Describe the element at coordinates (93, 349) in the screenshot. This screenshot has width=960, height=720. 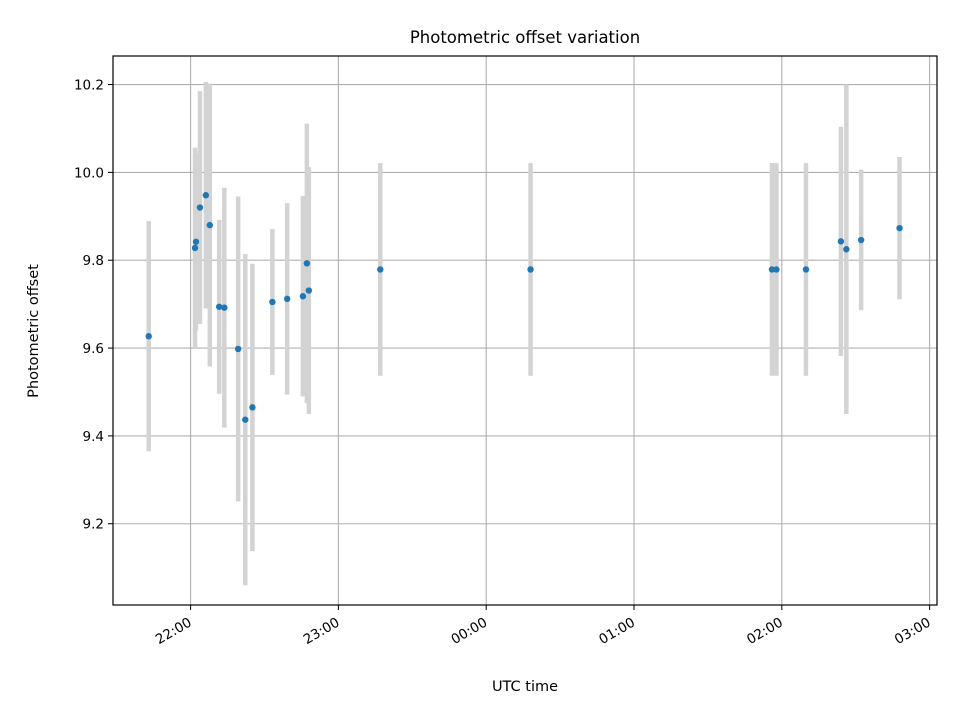
I see `y-tick-label: 9.6` at that location.